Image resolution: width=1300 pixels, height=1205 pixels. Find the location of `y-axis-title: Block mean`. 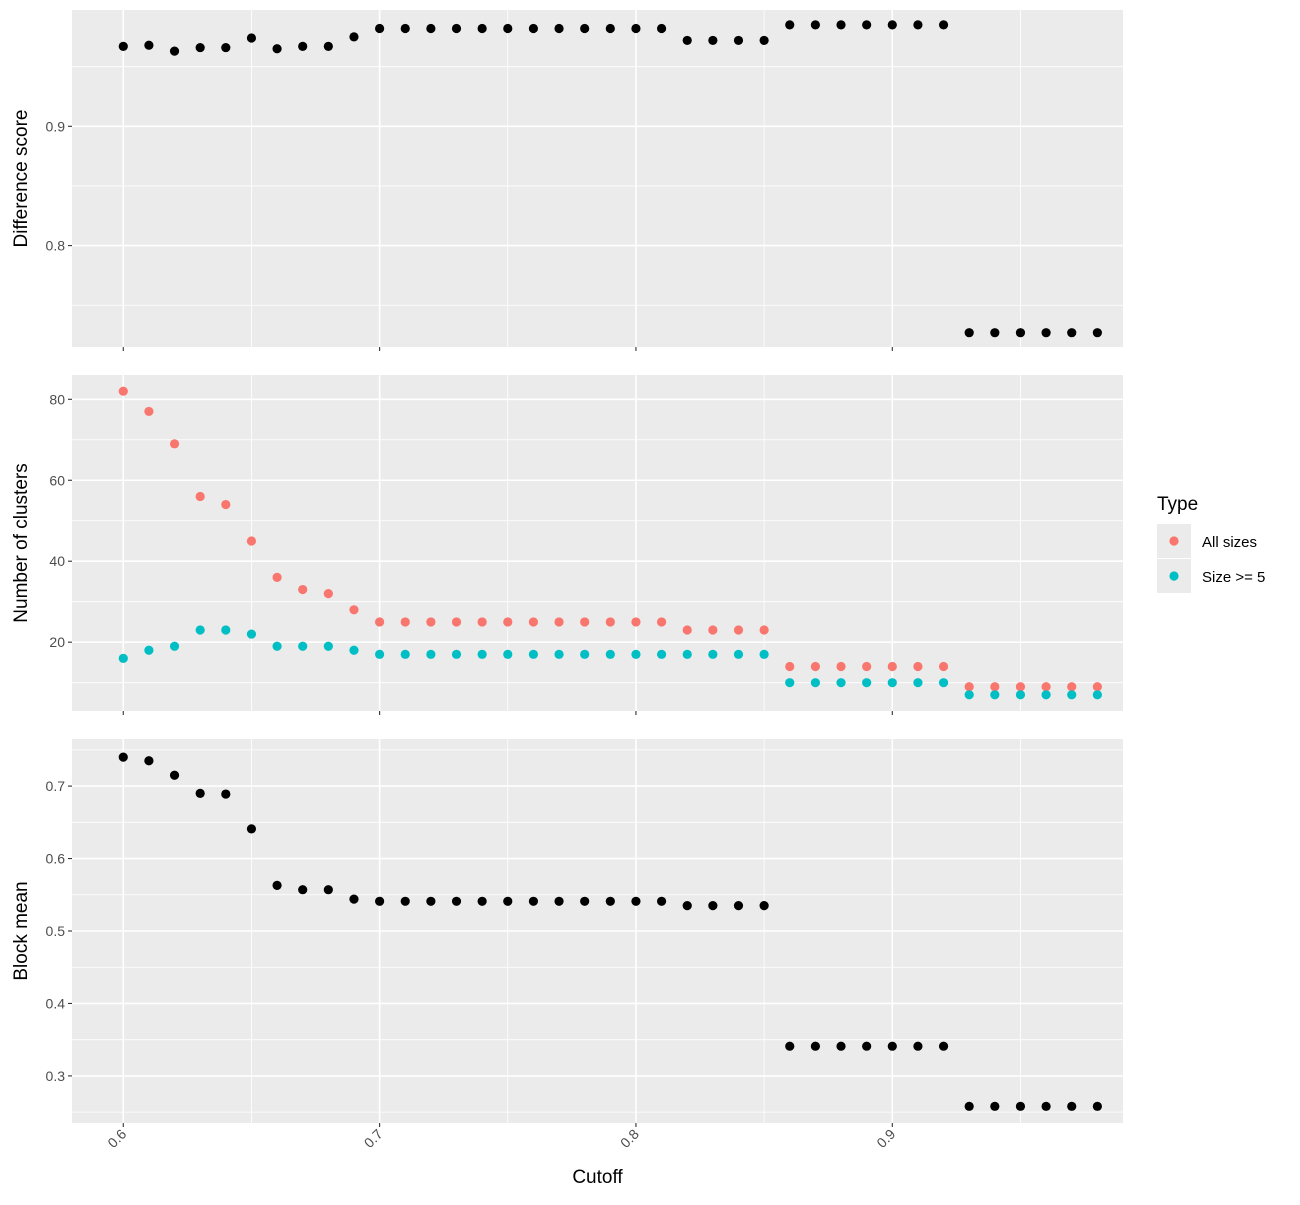

y-axis-title: Block mean is located at coordinates (21, 930).